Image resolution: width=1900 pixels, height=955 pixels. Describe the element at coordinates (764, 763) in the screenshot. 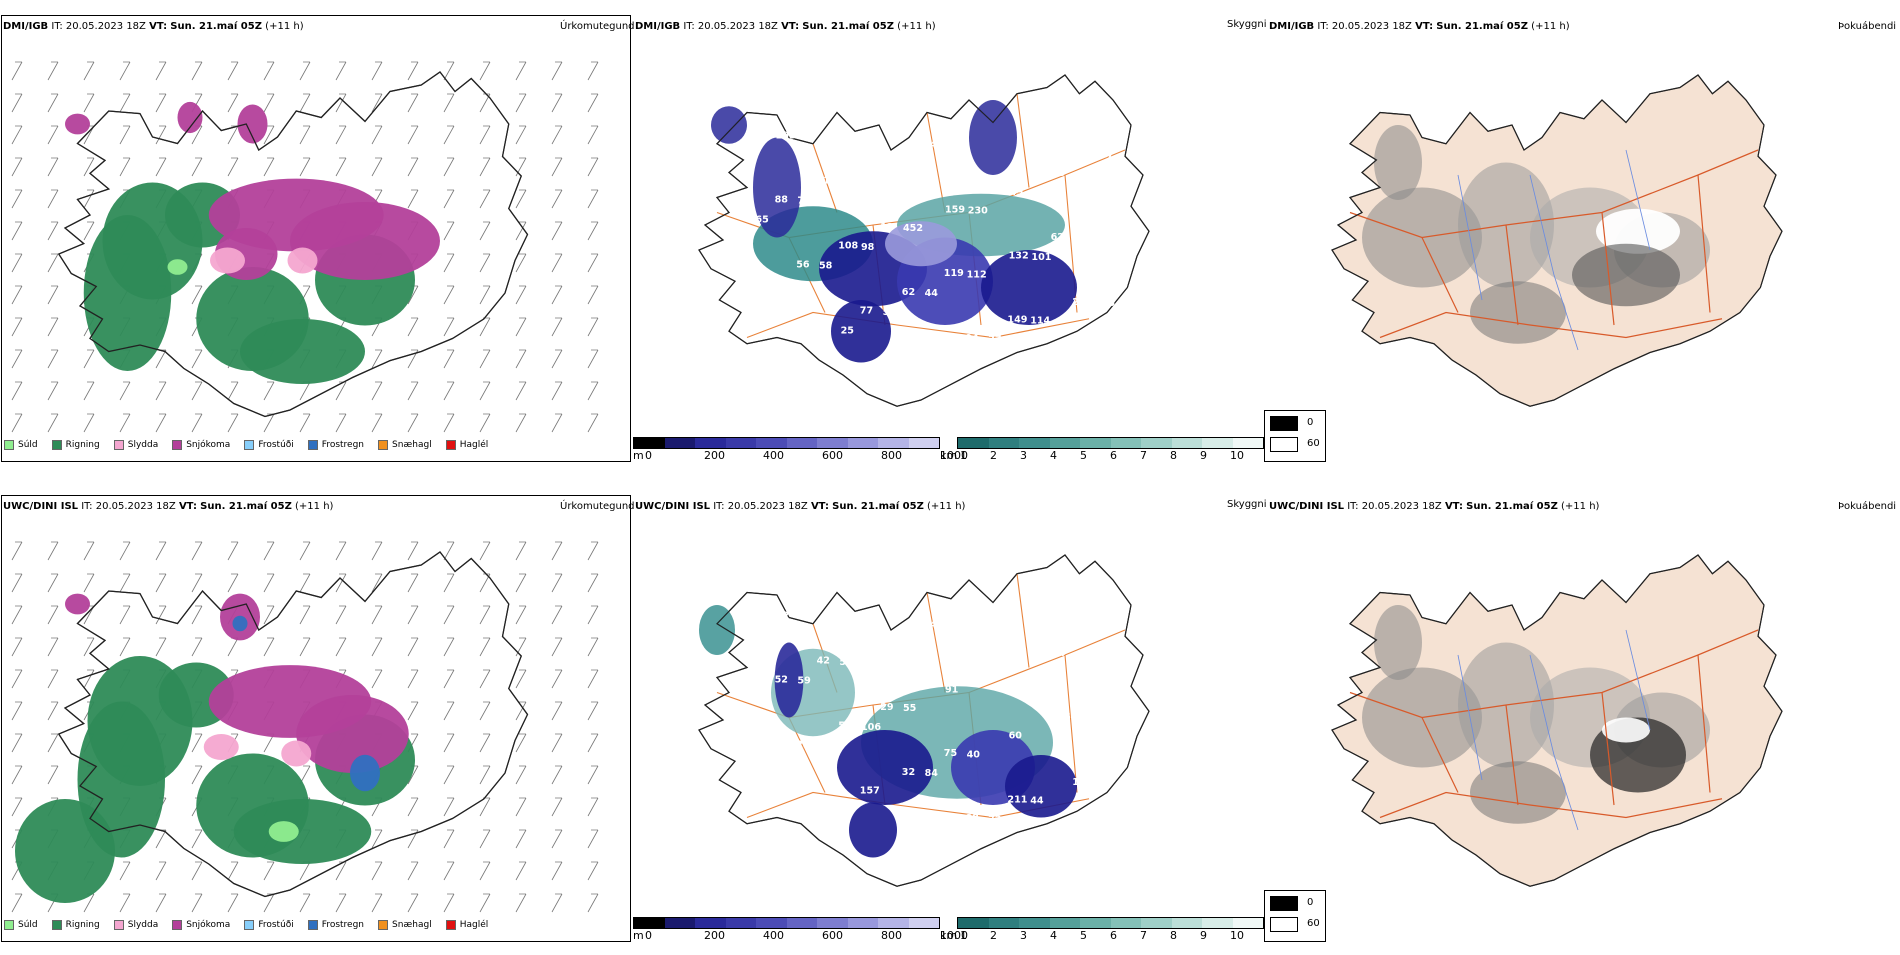

I see `visibility-value: 218` at that location.